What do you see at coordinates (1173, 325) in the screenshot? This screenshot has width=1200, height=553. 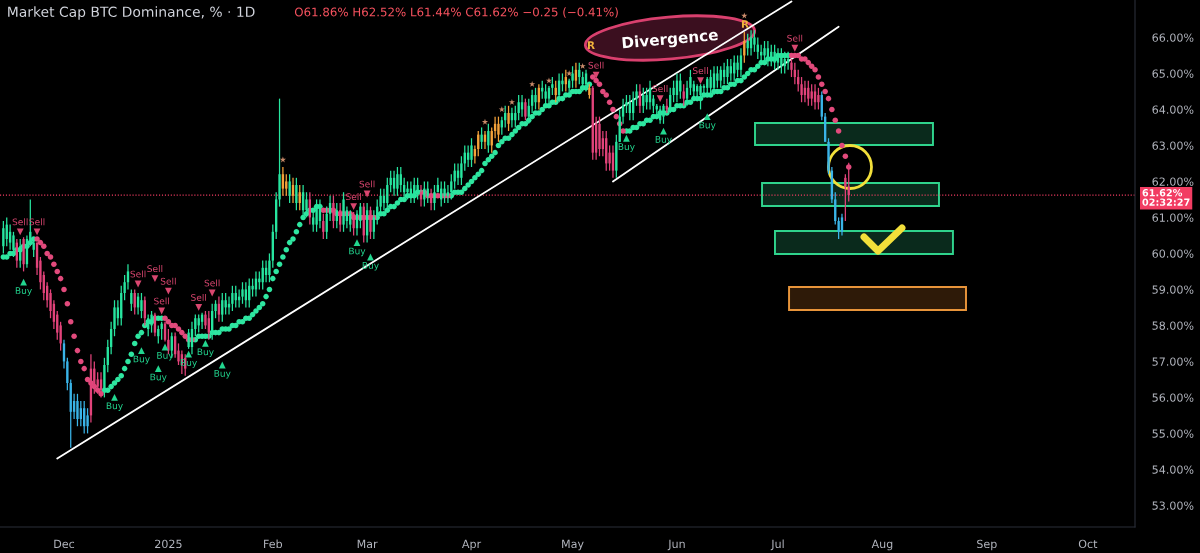 I see `y-tick-label: 58.00%` at bounding box center [1173, 325].